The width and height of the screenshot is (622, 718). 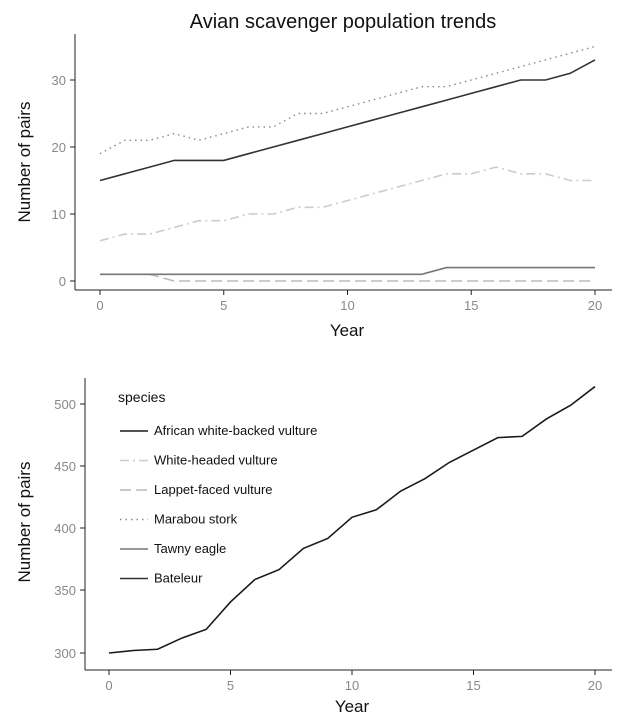 I want to click on legend-label: Bateleur, so click(x=178, y=578).